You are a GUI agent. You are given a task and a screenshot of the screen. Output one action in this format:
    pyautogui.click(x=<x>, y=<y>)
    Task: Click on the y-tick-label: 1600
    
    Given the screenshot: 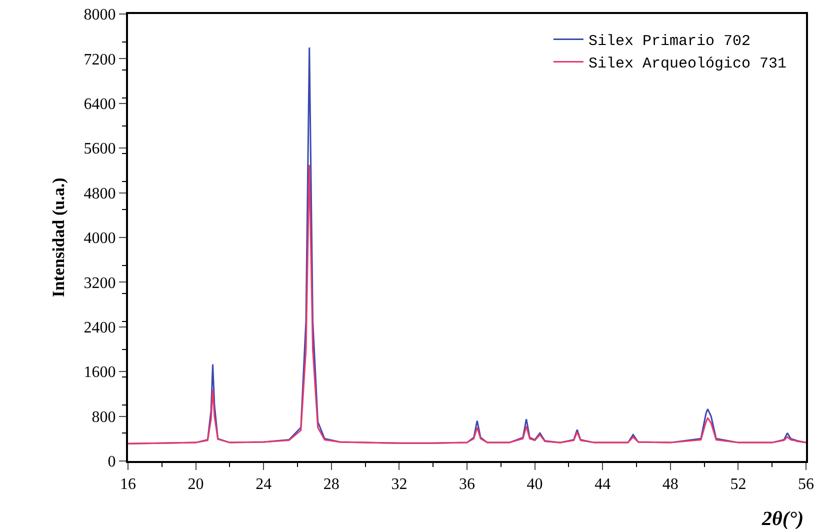 What is the action you would take?
    pyautogui.click(x=100, y=373)
    